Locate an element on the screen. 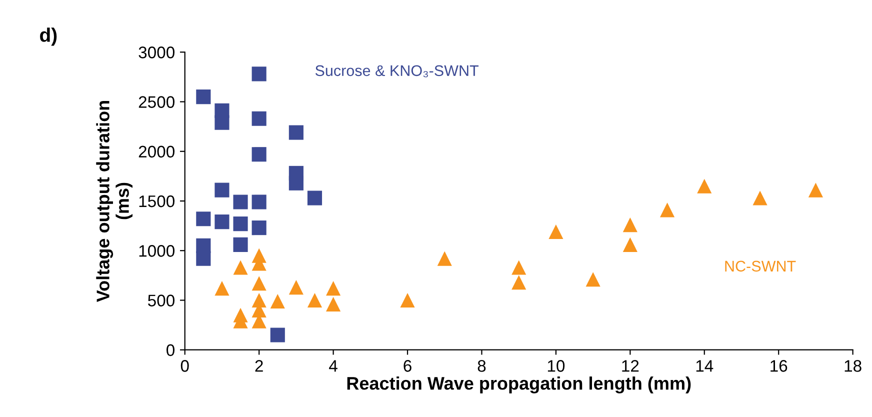 Image resolution: width=872 pixels, height=417 pixels. y-tick-label: 500 is located at coordinates (161, 300).